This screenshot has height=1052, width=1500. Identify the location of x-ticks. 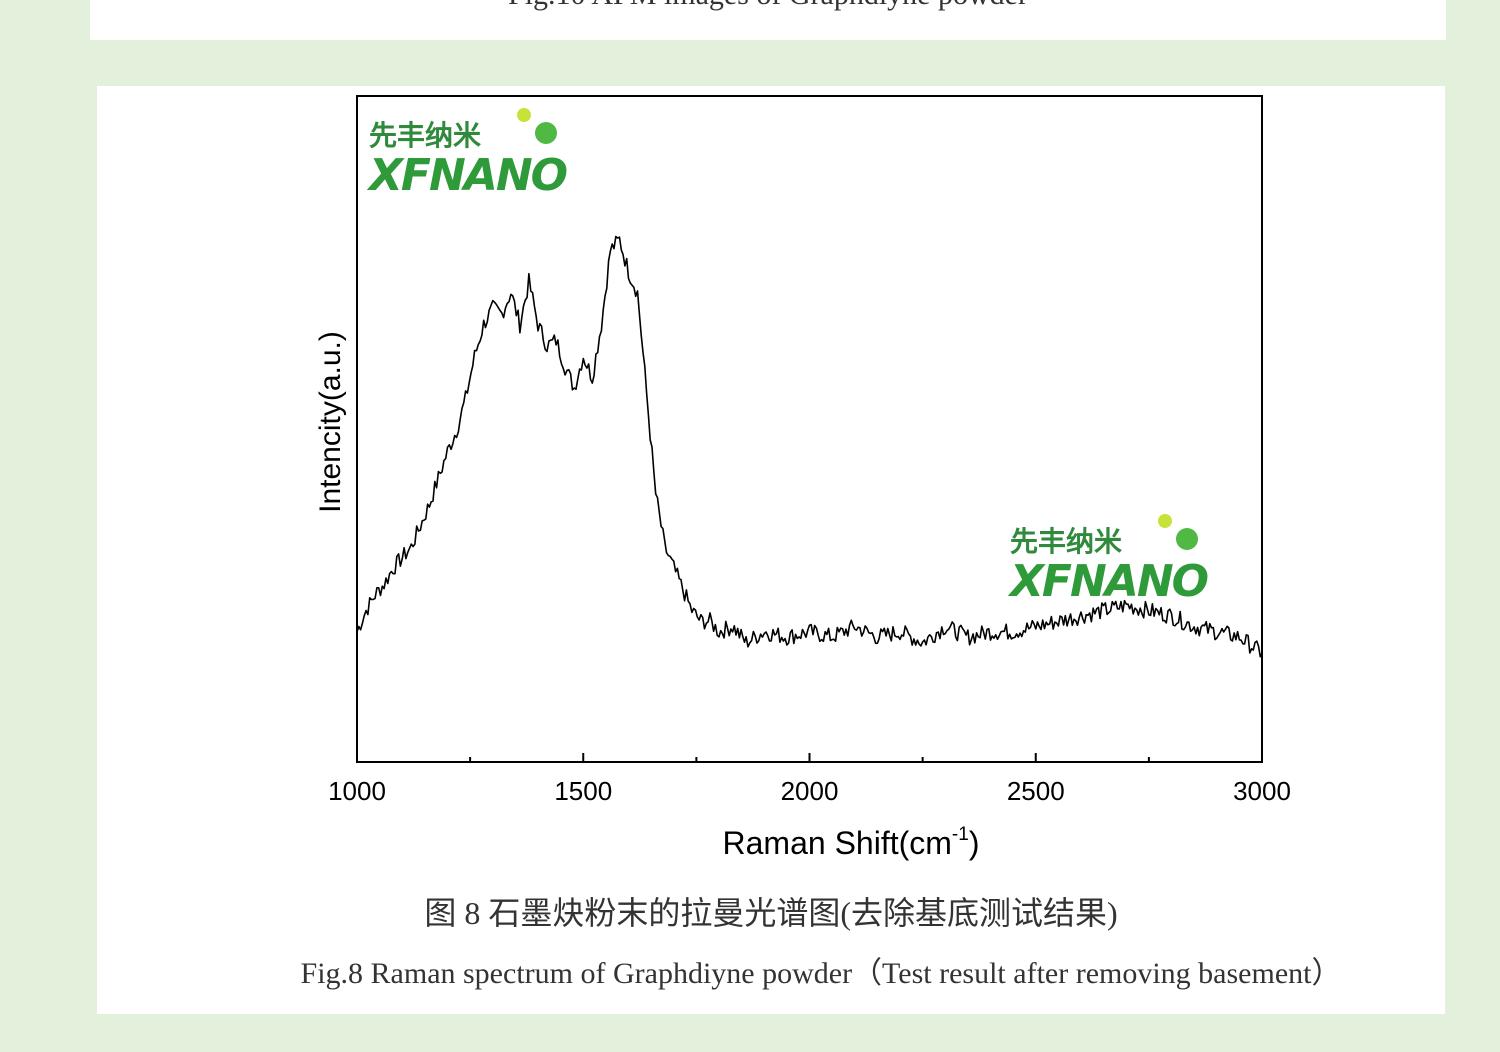
(809, 757).